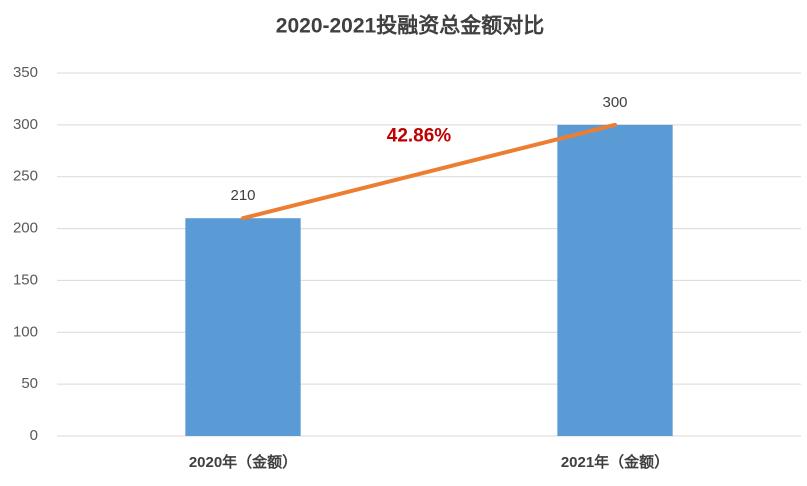 The height and width of the screenshot is (486, 807). I want to click on y-tick-label: 150, so click(25, 279).